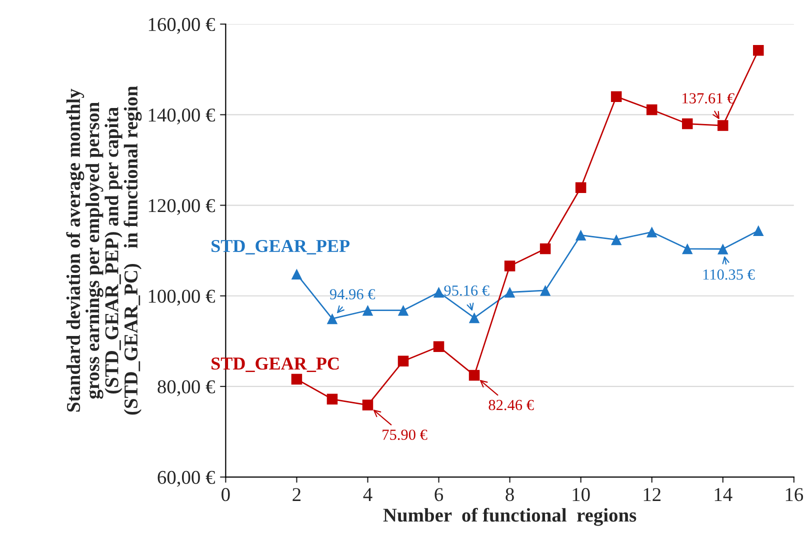  I want to click on annotation: 95.16 €, so click(467, 290).